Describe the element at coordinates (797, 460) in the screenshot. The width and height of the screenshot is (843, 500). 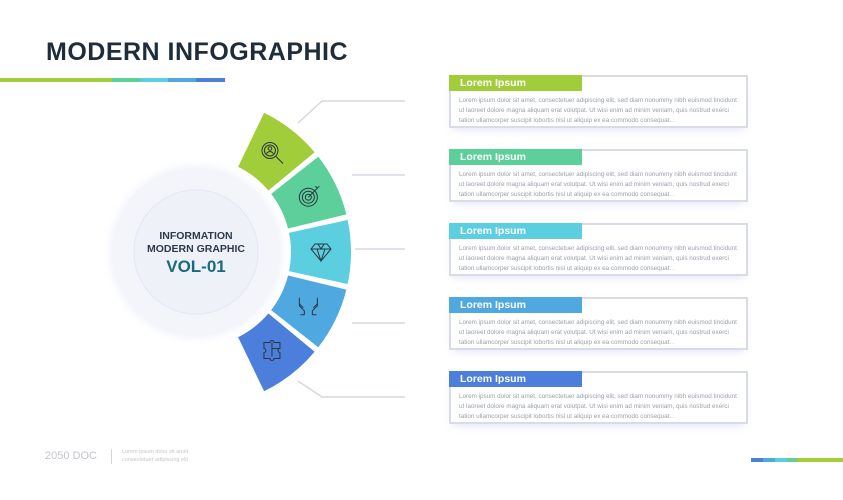
I see `color-bar-bottom` at that location.